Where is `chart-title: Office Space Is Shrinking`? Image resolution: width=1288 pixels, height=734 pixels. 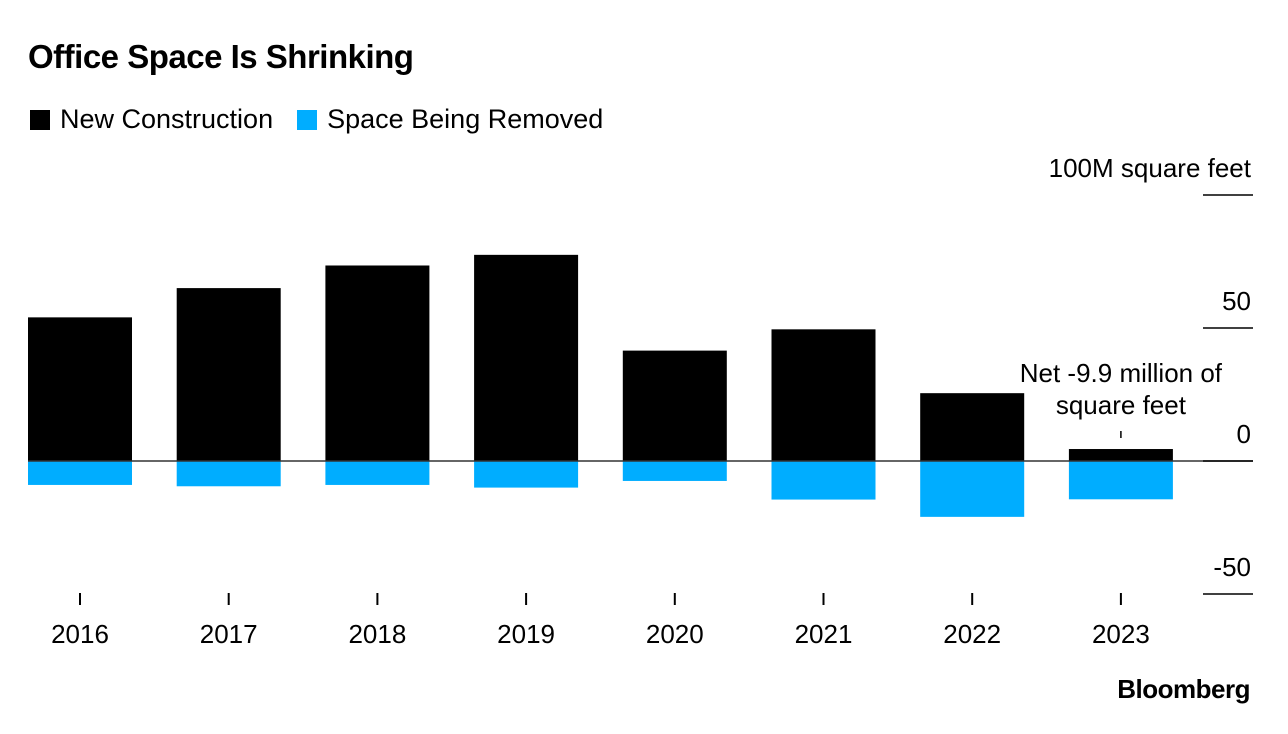
chart-title: Office Space Is Shrinking is located at coordinates (221, 56).